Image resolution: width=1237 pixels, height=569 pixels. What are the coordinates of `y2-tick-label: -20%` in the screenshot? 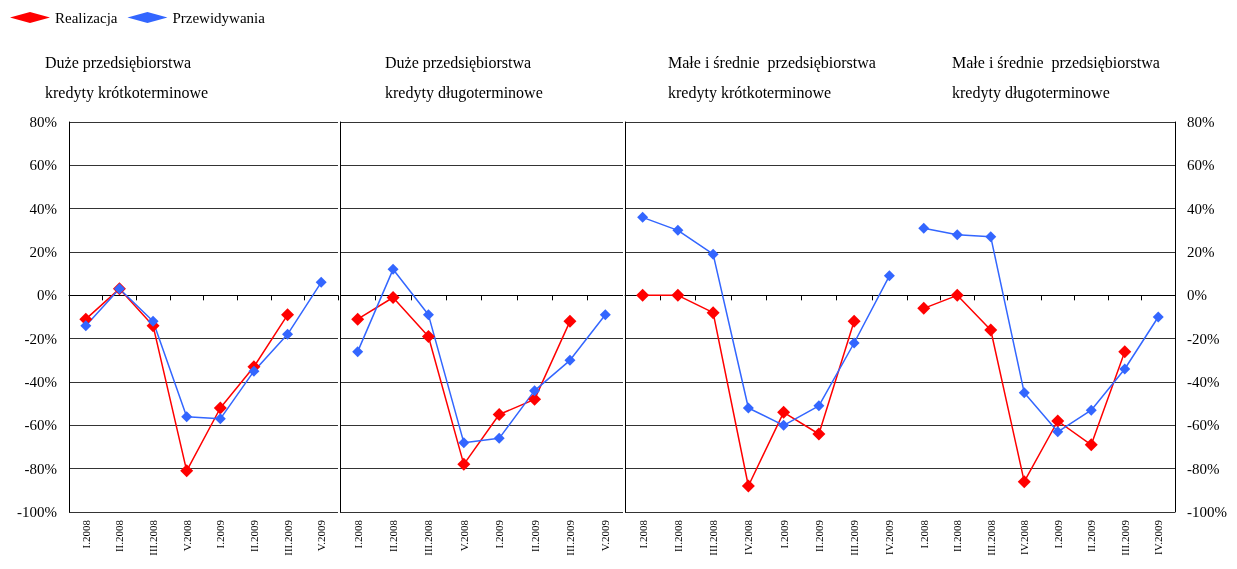 It's located at (1203, 338).